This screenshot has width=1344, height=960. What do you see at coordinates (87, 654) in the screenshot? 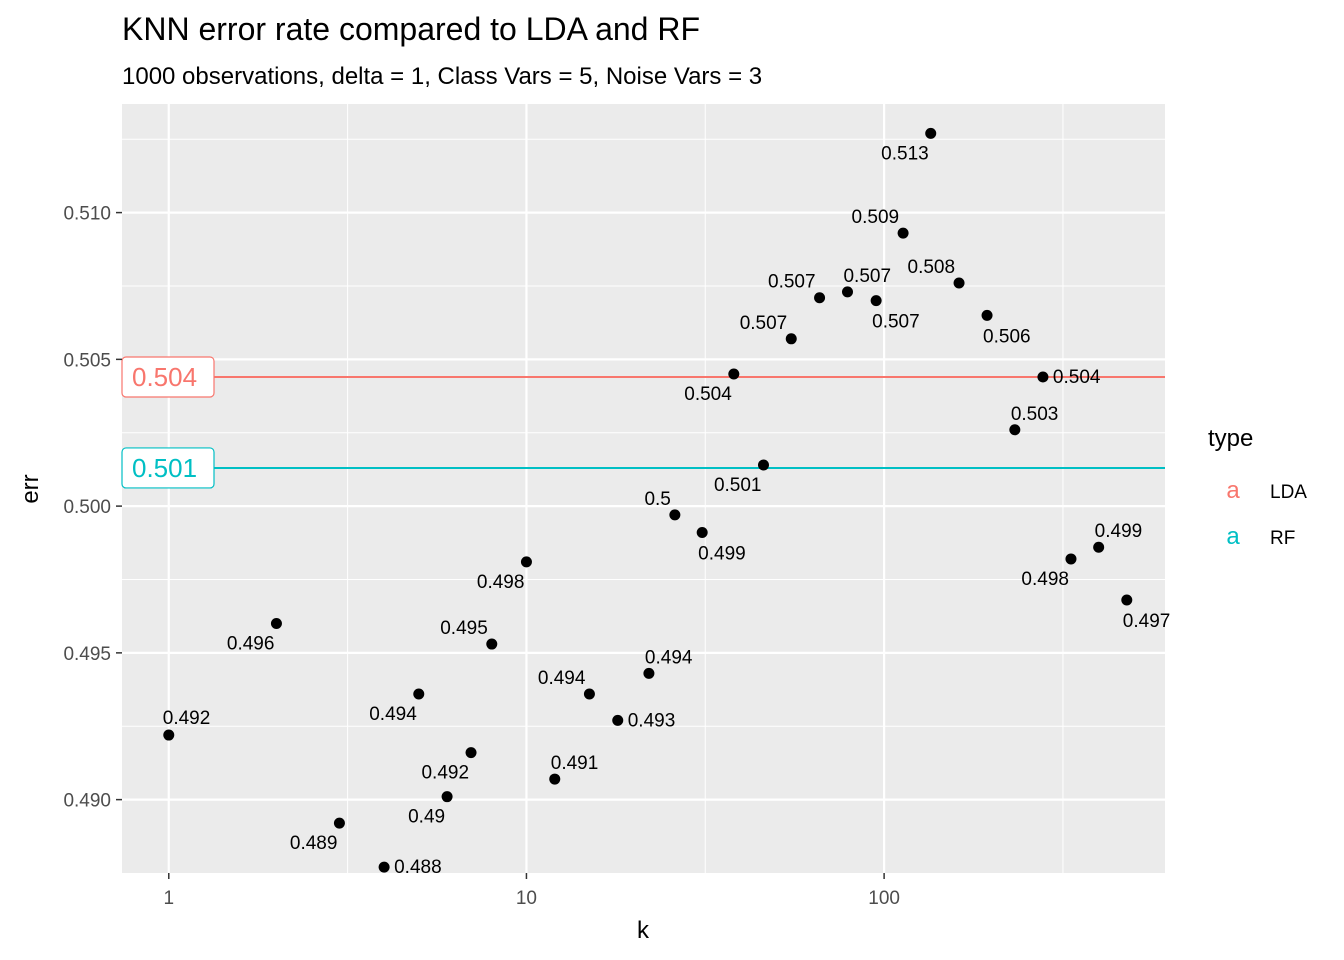
I see `y-tick-label: 0.495` at bounding box center [87, 654].